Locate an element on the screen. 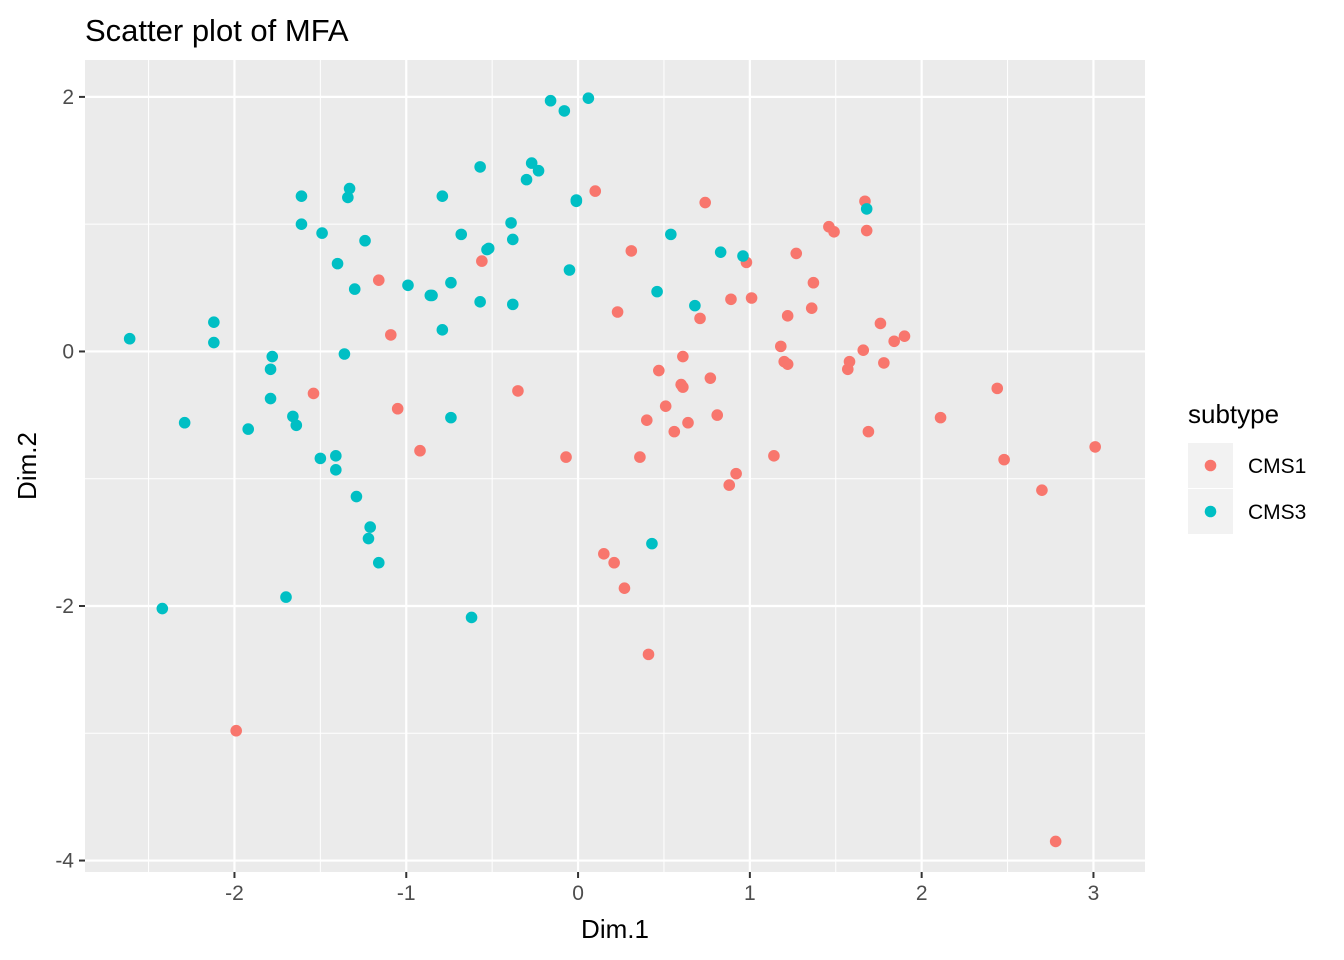  chart-title: Scatter plot of MFA is located at coordinates (217, 30).